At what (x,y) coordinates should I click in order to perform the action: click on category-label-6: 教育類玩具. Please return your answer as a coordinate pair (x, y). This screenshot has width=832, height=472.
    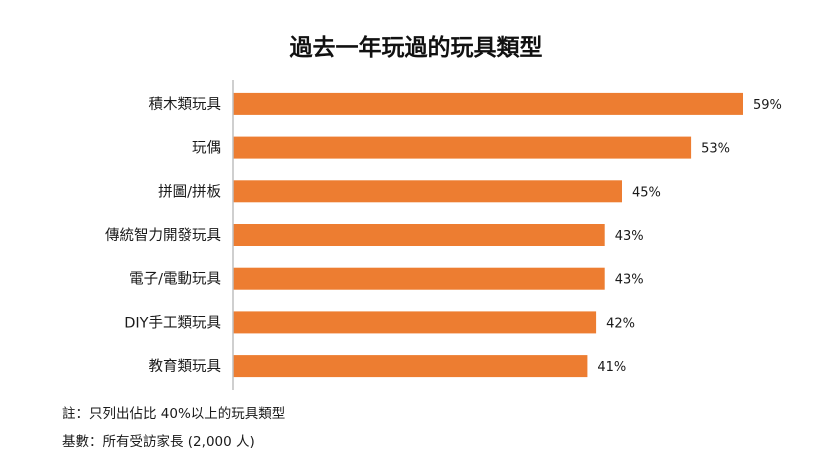
    Looking at the image, I should click on (185, 366).